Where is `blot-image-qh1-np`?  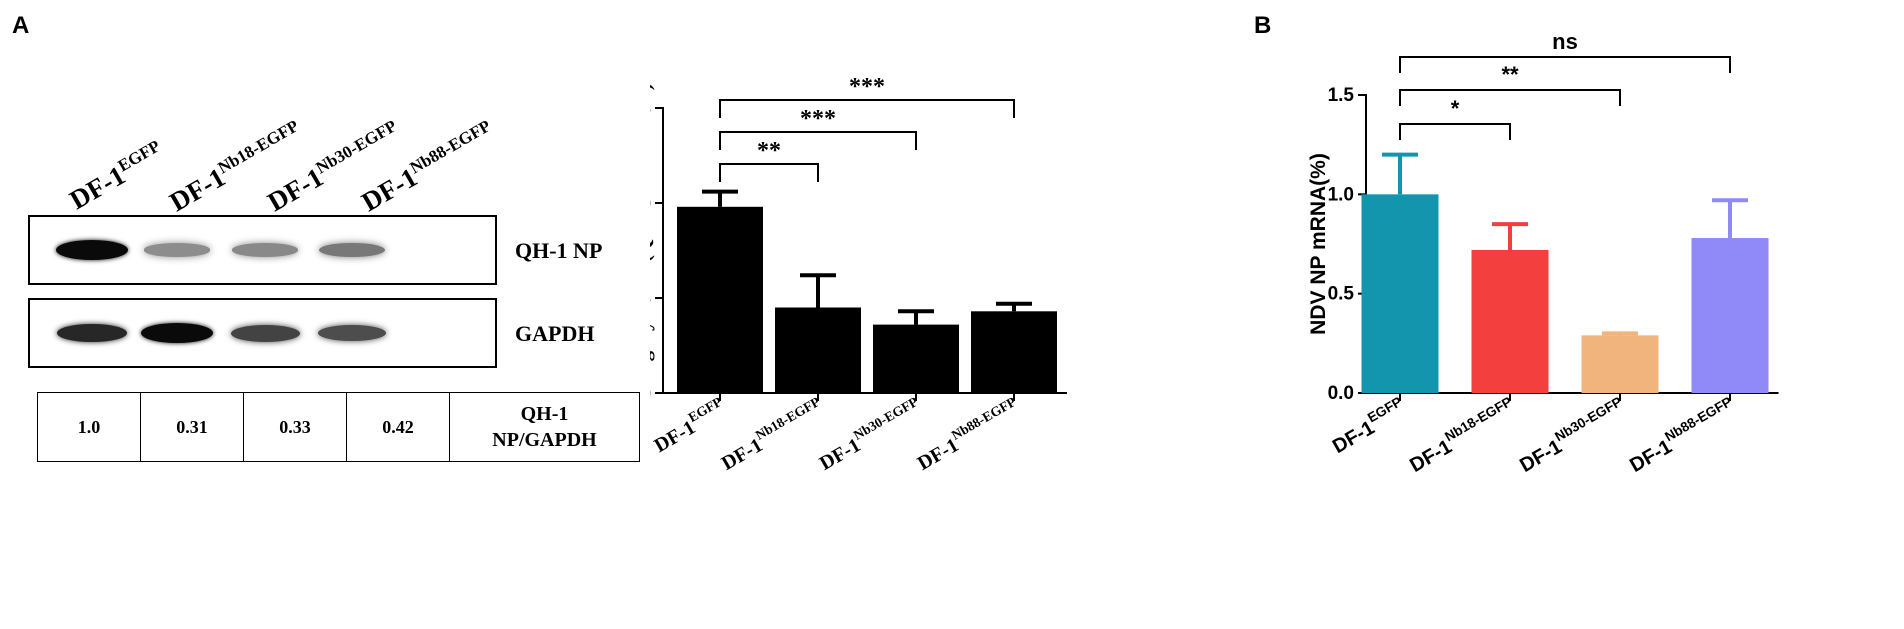
blot-image-qh1-np is located at coordinates (262, 250).